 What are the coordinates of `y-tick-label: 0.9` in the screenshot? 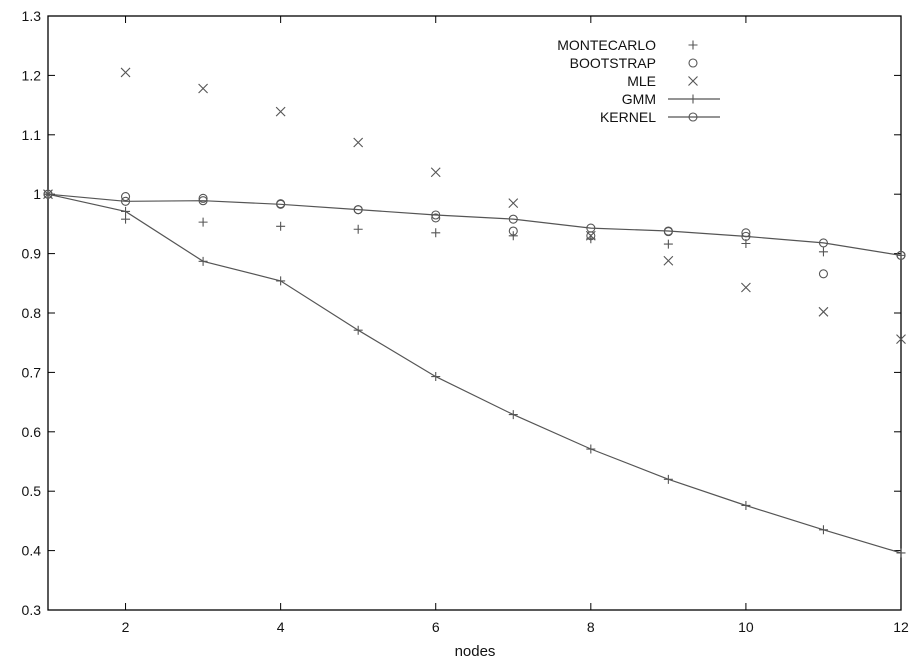 It's located at (32, 254).